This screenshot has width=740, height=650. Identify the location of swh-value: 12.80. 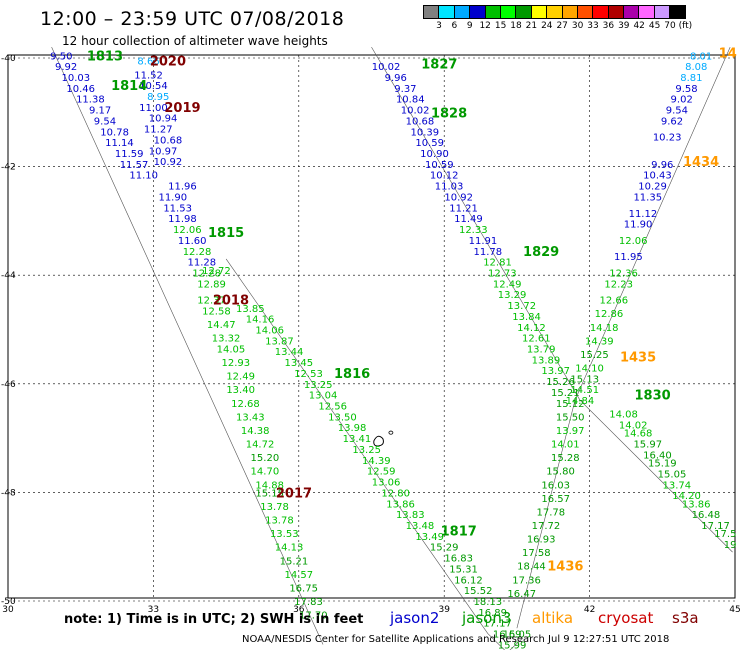
(395, 493).